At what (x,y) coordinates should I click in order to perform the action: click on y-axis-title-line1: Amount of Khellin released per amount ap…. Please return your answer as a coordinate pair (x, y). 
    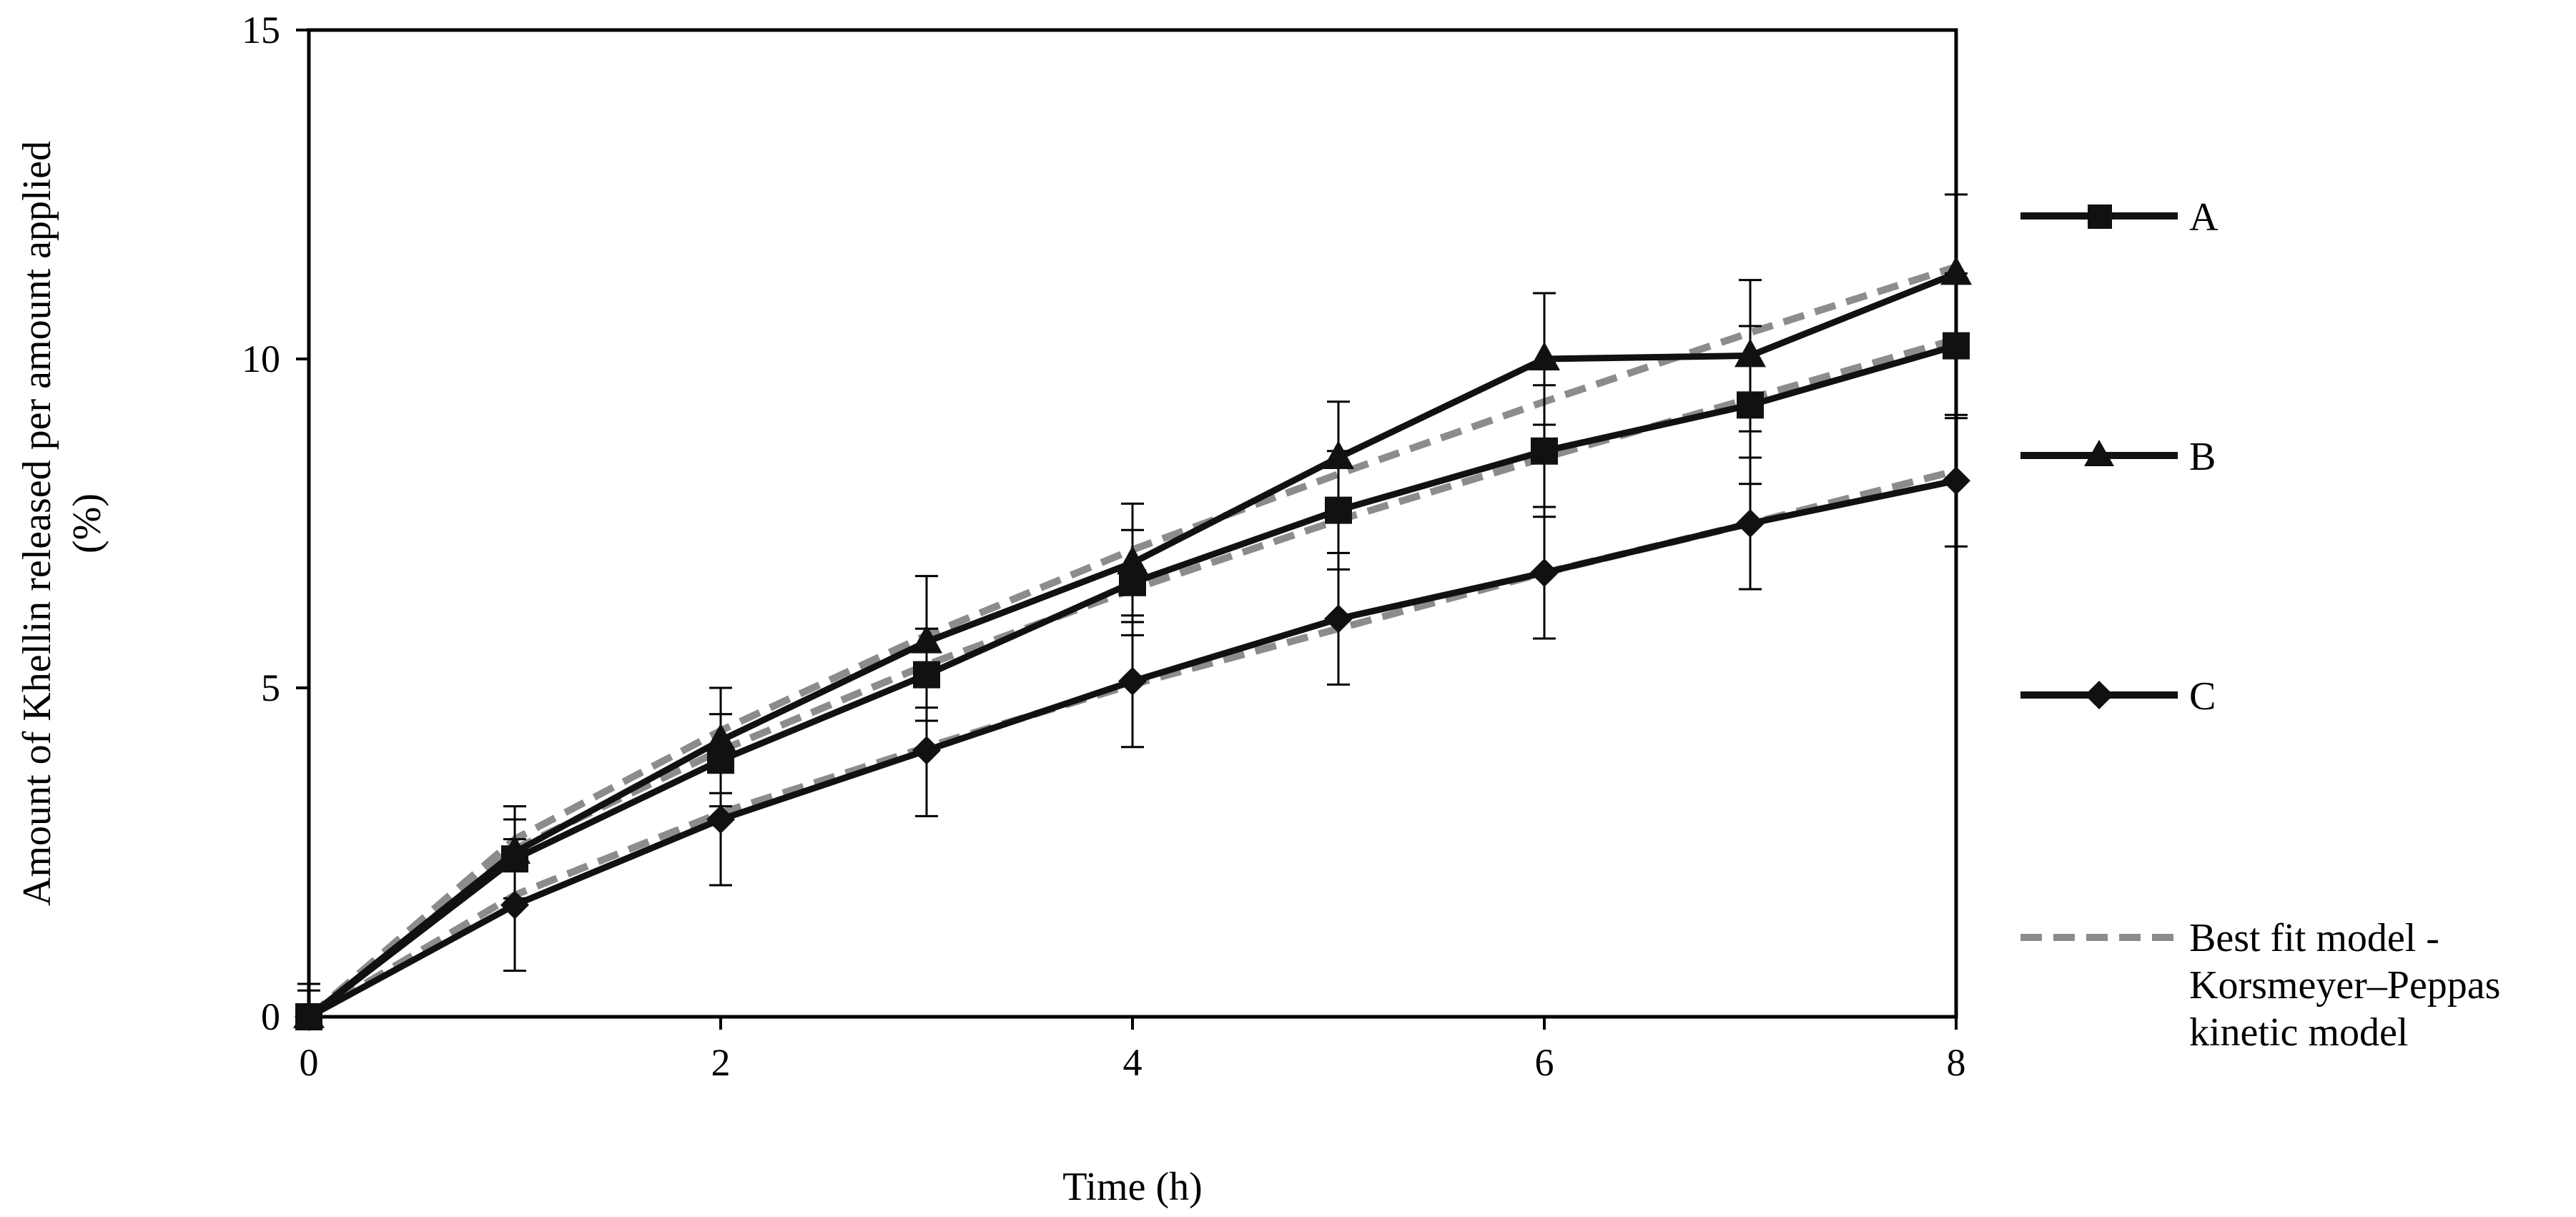
    Looking at the image, I should click on (37, 523).